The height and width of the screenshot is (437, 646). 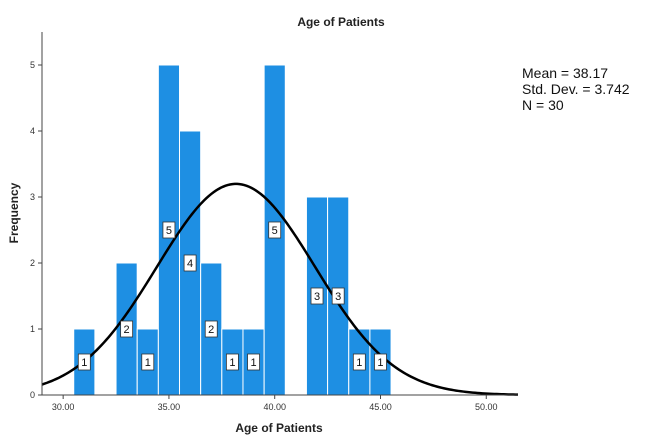 I want to click on x-axis: 30.00 35.00 40.00 45.00 50.00, so click(x=275, y=403).